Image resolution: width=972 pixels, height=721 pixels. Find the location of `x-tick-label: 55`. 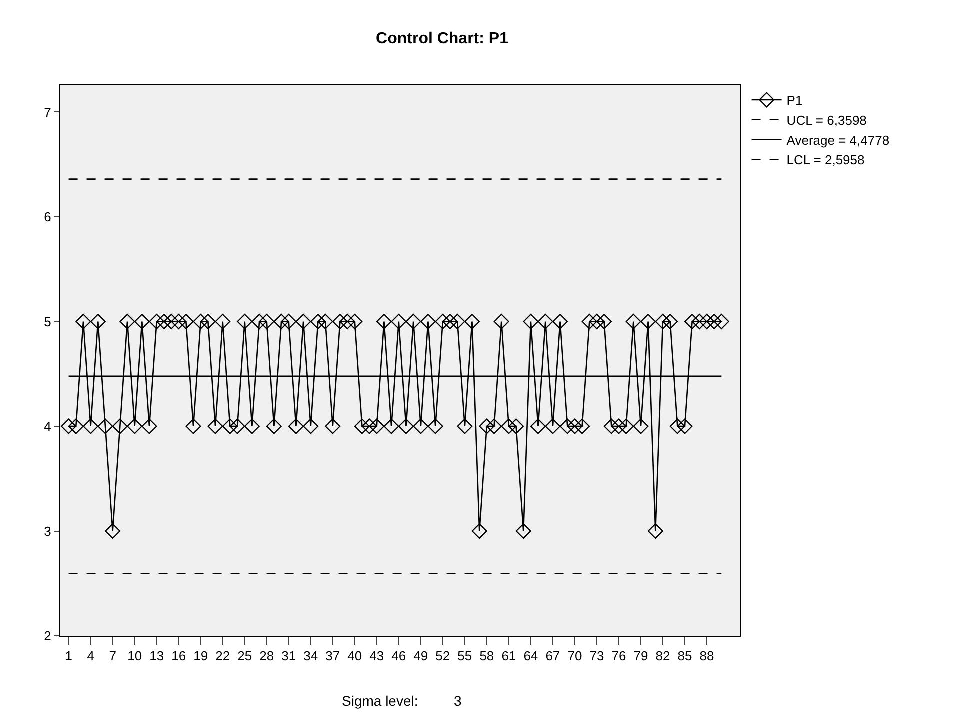

x-tick-label: 55 is located at coordinates (465, 656).